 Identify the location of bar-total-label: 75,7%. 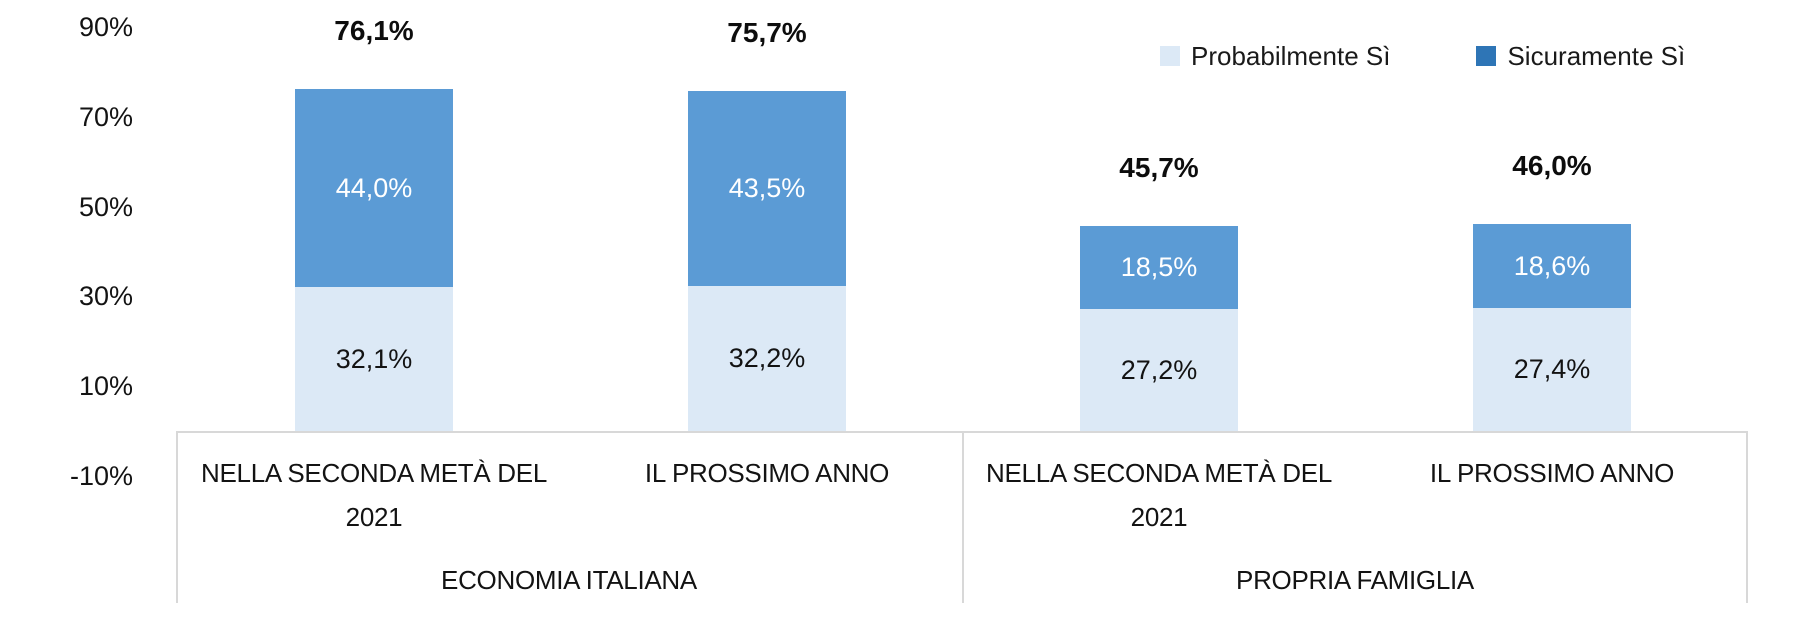
(767, 32).